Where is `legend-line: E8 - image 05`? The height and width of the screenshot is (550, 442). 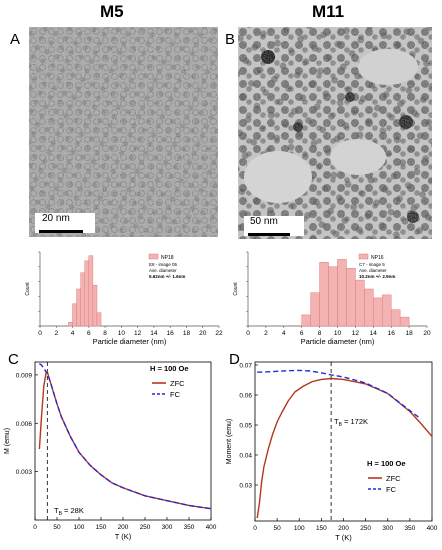
legend-line: E8 - image 05 is located at coordinates (163, 264).